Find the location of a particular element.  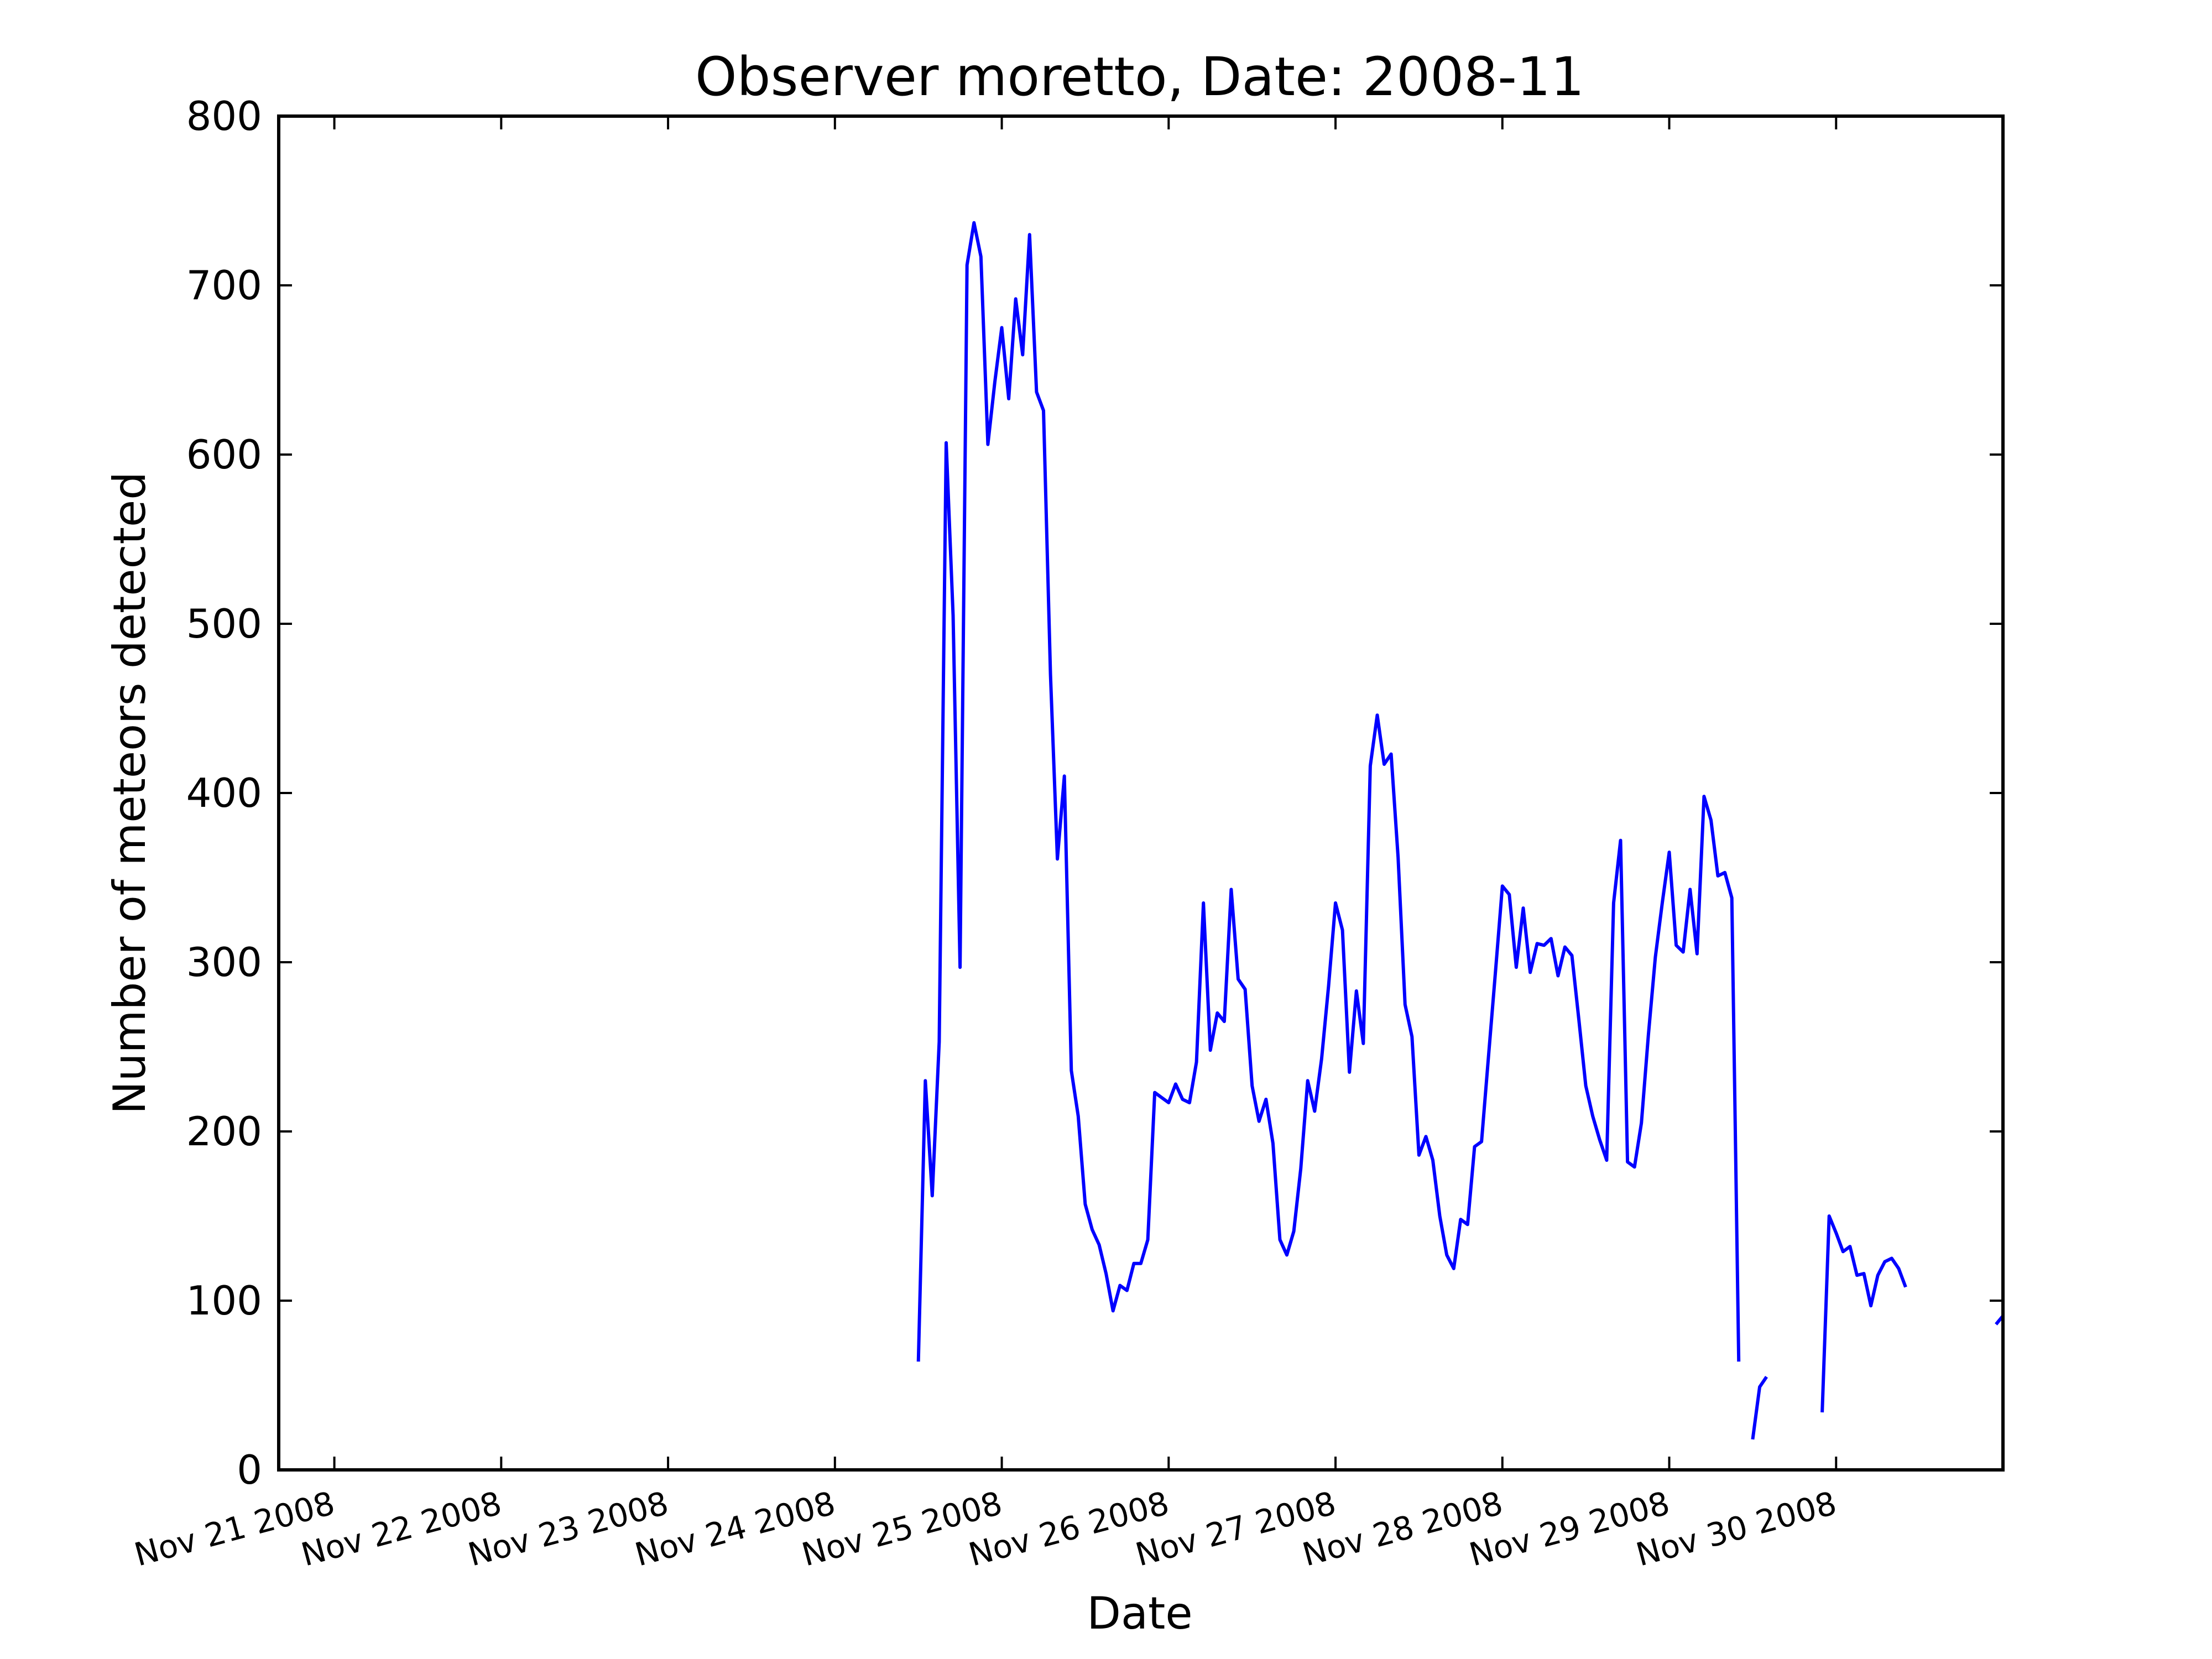

y-tick-label: 700 is located at coordinates (224, 286).